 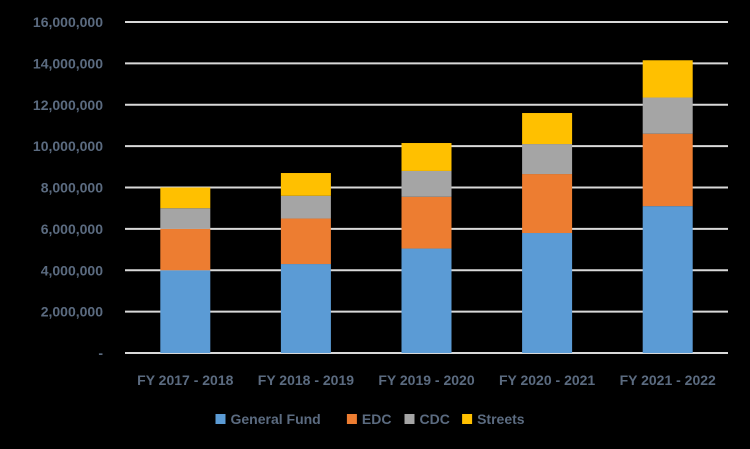 I want to click on y-tick-label: 14,000,000, so click(x=68, y=63).